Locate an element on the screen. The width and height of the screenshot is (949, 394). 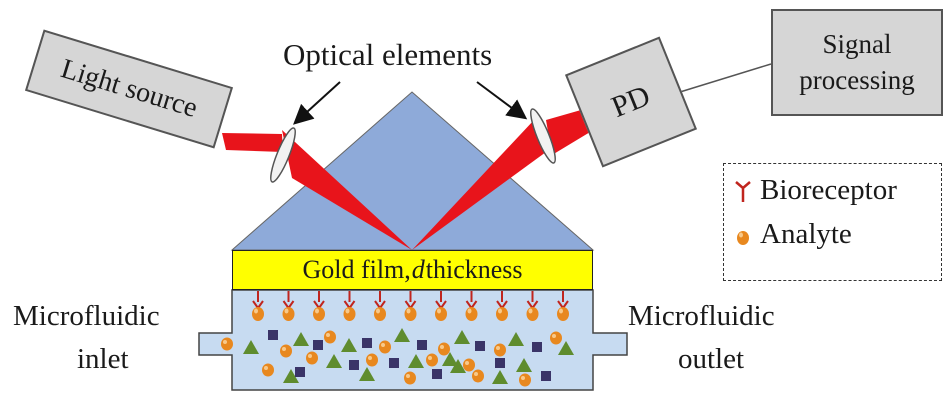
signal-line is located at coordinates (725, 78).